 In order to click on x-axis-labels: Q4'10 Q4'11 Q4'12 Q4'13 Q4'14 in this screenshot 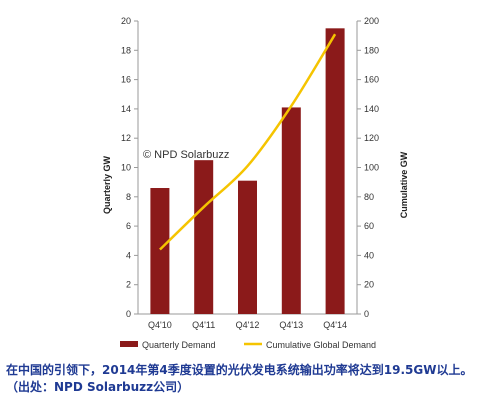, I will do `click(247, 325)`.